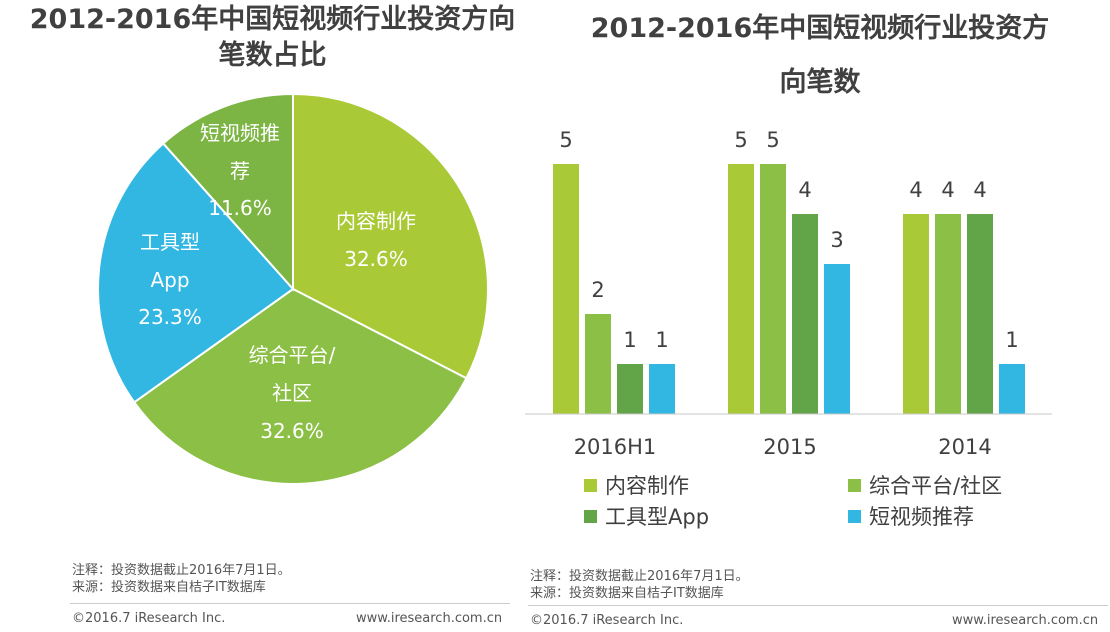  Describe the element at coordinates (615, 447) in the screenshot. I see `x-tick-label: 2016H1` at that location.